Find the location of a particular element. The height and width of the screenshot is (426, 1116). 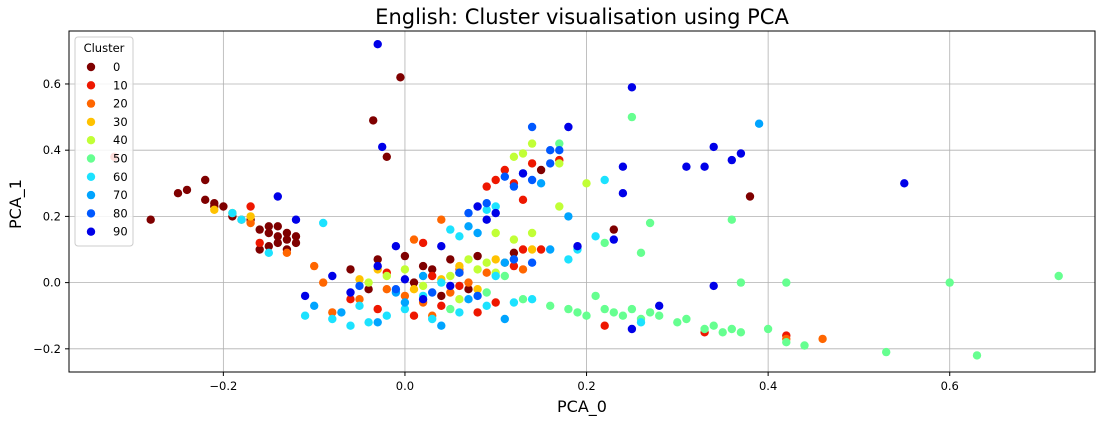

legend-label-20: 20 is located at coordinates (120, 104).